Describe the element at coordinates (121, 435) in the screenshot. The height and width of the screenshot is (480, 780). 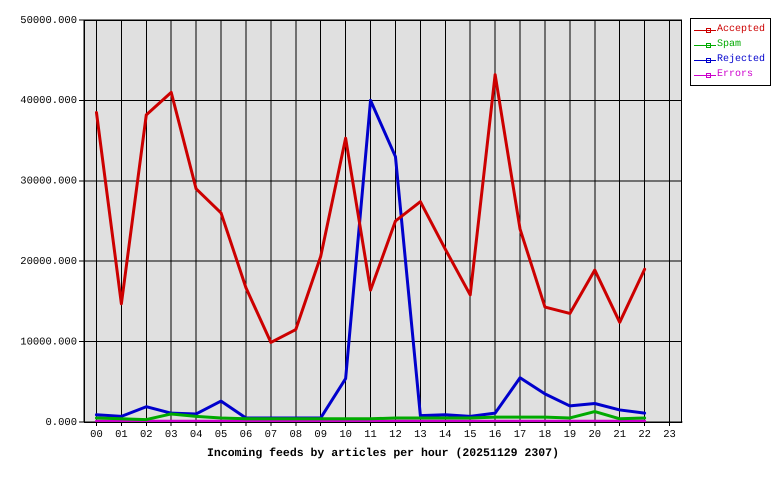
I see `x-tick-label: 01` at that location.